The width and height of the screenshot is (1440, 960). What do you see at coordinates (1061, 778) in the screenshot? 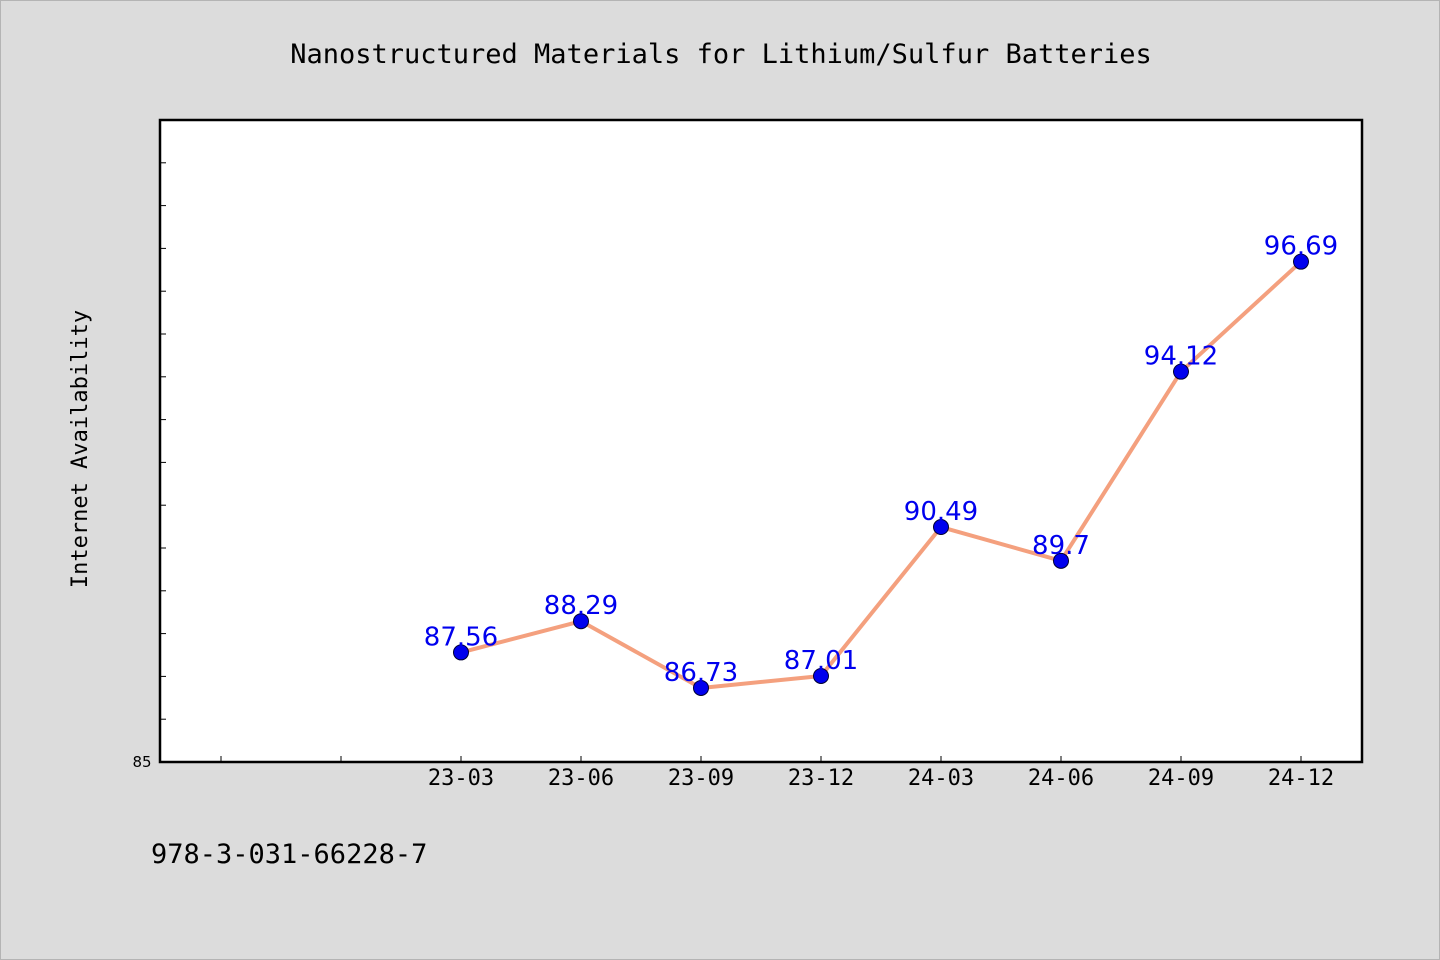
I see `x-tick-label: 24-06` at bounding box center [1061, 778].